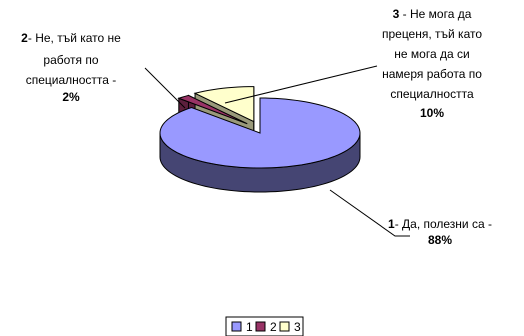 This screenshot has height=336, width=524. What do you see at coordinates (432, 34) in the screenshot?
I see `data-label-3-text-line-2: преценя, тъй като` at bounding box center [432, 34].